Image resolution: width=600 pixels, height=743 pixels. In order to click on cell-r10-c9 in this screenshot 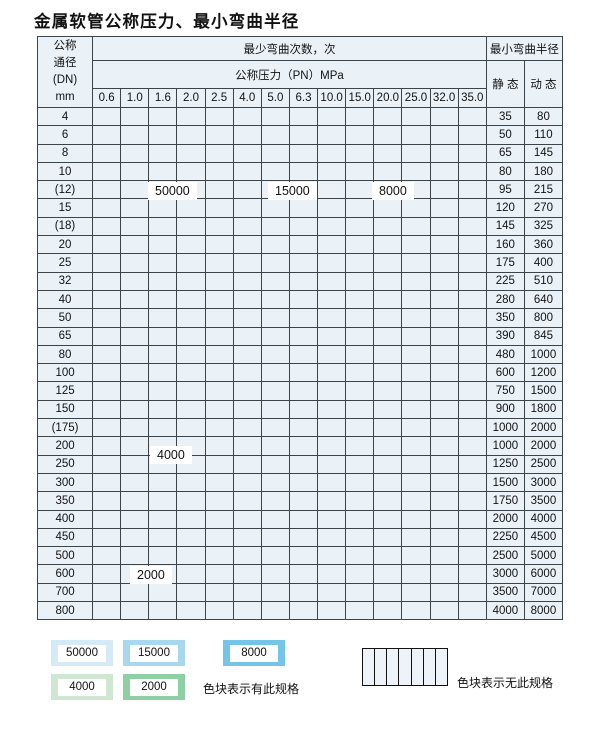, I will do `click(360, 299)`.